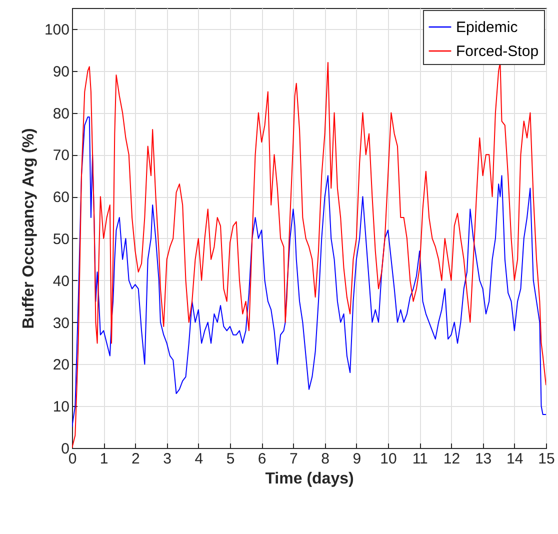 This screenshot has height=534, width=558. What do you see at coordinates (61, 323) in the screenshot?
I see `y-tick-label: 30` at bounding box center [61, 323].